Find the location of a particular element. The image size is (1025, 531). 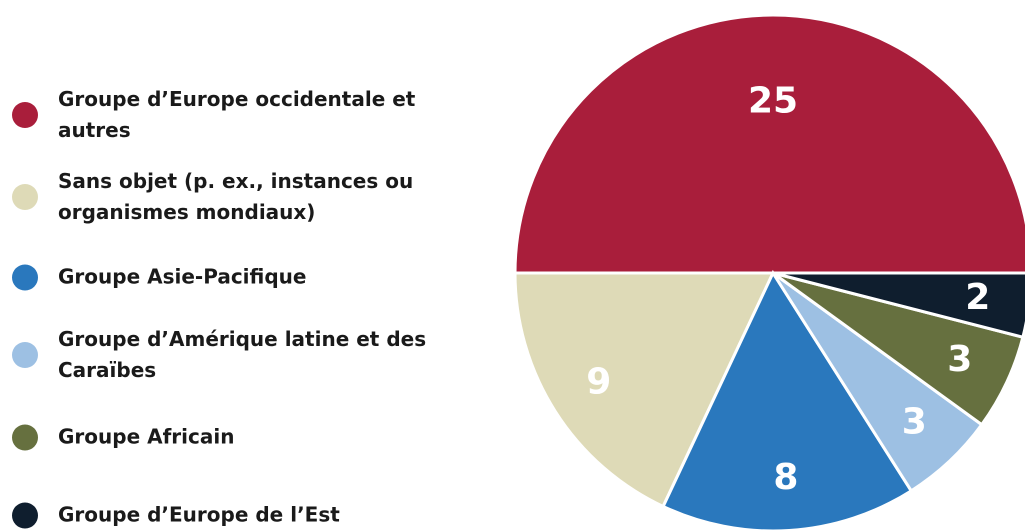

slice-label: 9 is located at coordinates (598, 382).